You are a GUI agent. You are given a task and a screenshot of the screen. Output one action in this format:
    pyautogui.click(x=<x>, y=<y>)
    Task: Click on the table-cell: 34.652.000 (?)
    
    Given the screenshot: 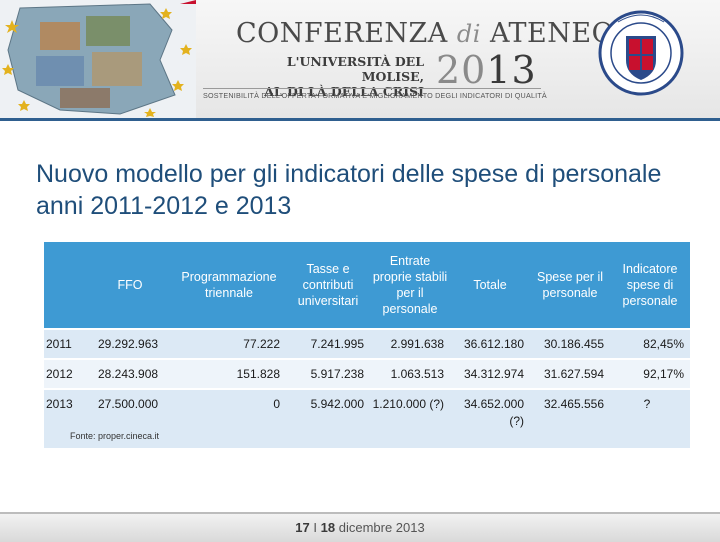 What is the action you would take?
    pyautogui.click(x=490, y=418)
    